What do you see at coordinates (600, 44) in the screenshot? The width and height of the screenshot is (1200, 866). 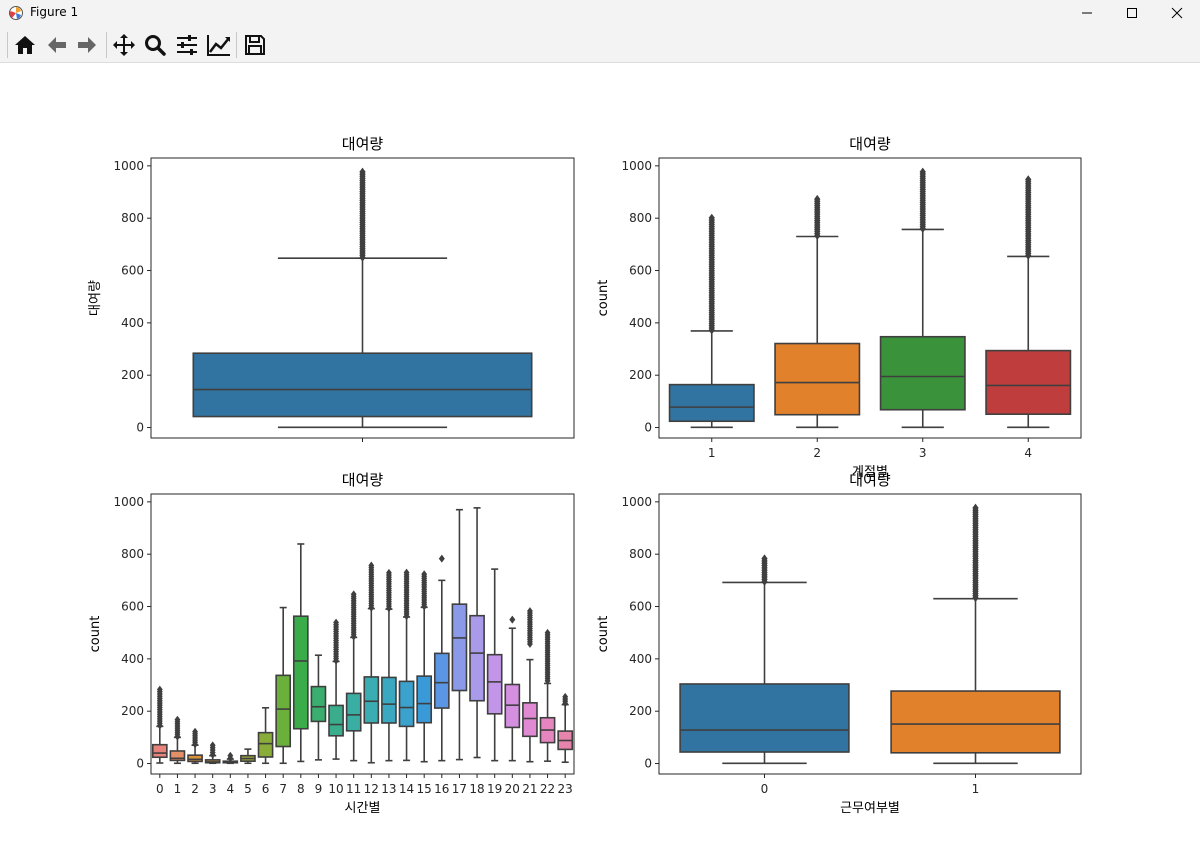 I see `navigation-toolbar` at bounding box center [600, 44].